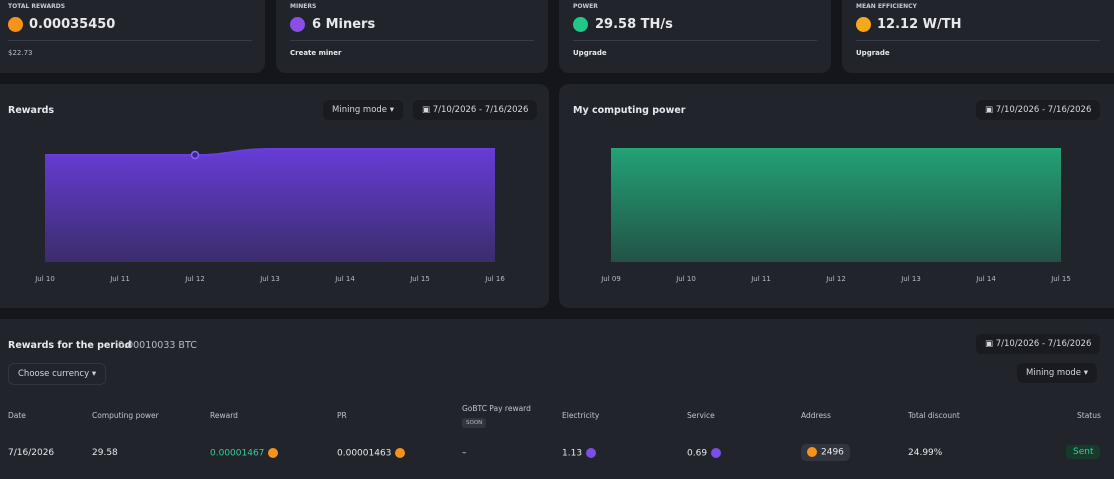 Image resolution: width=1114 pixels, height=479 pixels. I want to click on column-header: Service, so click(701, 415).